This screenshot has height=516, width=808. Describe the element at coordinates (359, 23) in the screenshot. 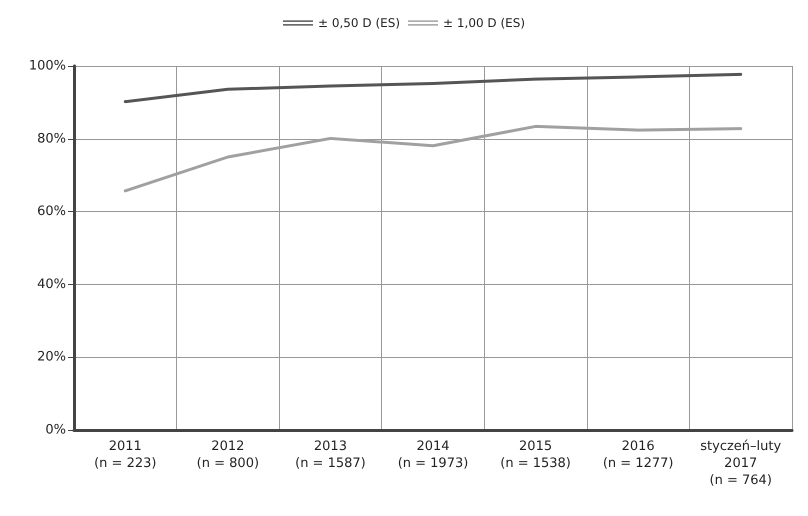

I see `legend-label: ± 0,50 D (ES)` at that location.